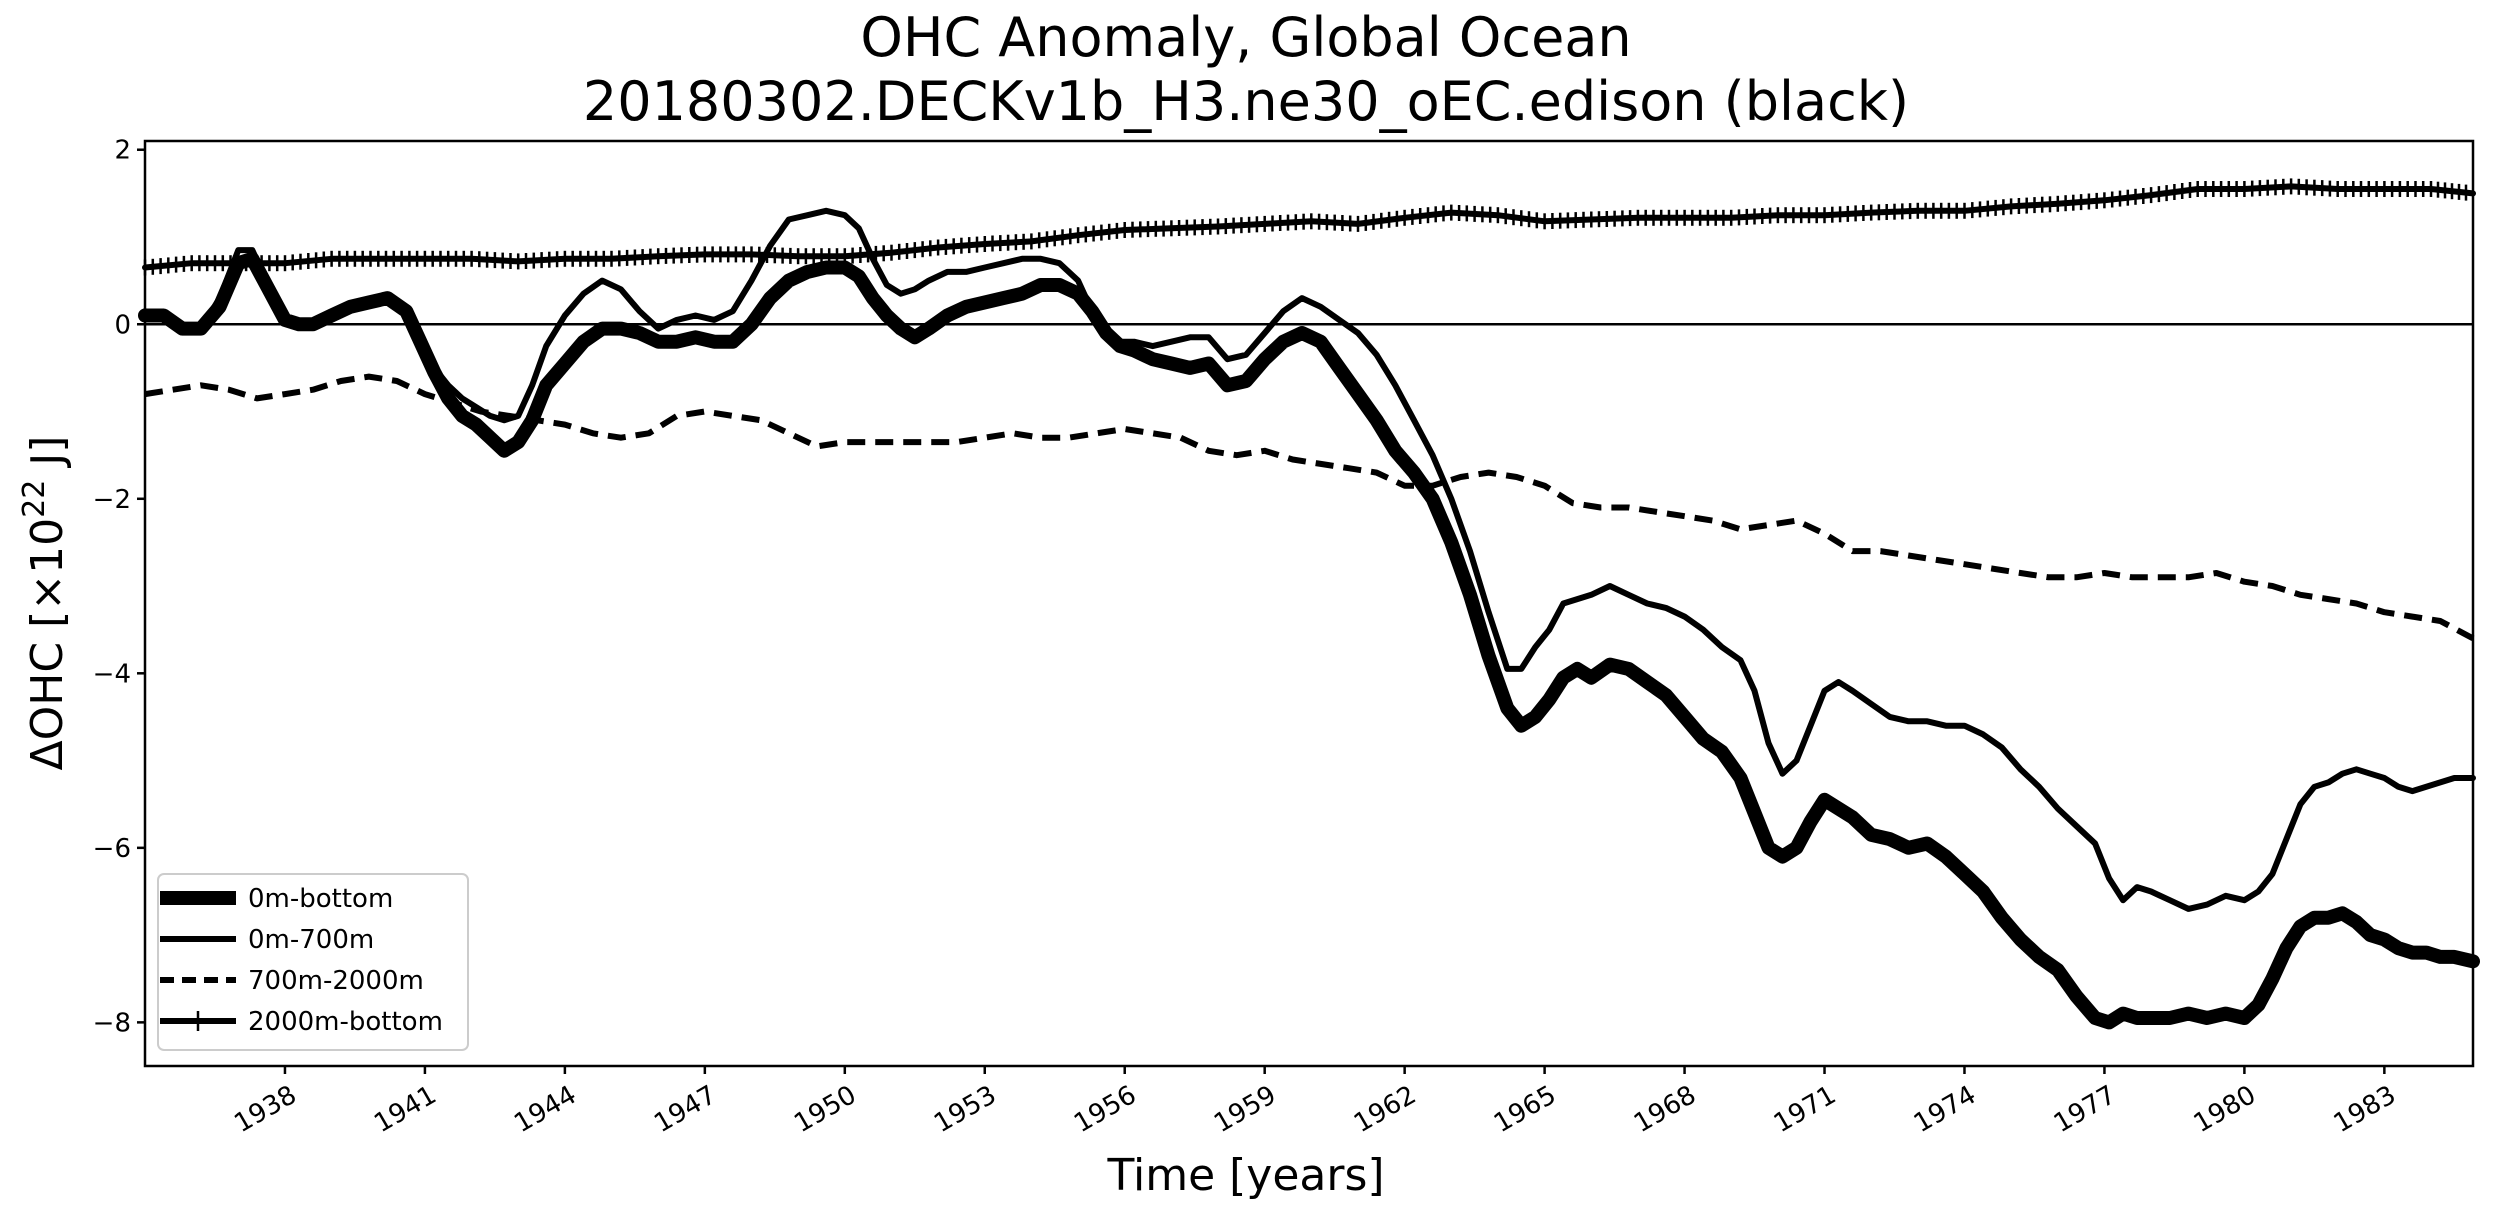 Image resolution: width=2493 pixels, height=1218 pixels. I want to click on legend-label-2000m-bottom: 2000m-bottom, so click(345, 1022).